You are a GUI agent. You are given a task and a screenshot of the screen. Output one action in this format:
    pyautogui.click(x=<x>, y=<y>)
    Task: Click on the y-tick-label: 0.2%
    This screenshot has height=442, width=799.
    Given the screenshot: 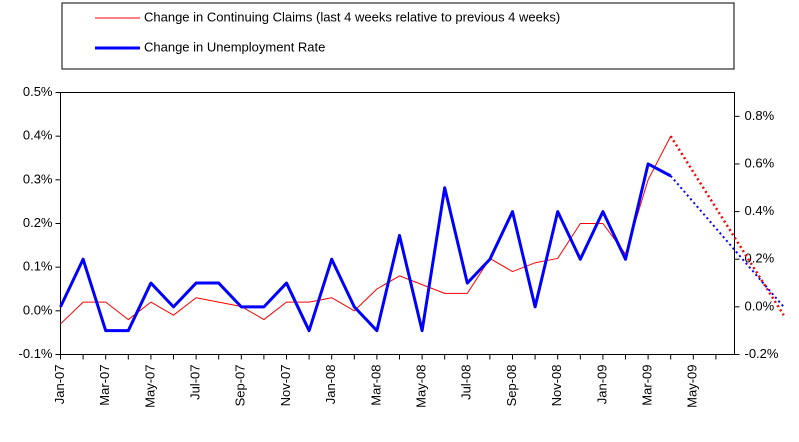 What is the action you would take?
    pyautogui.click(x=38, y=222)
    